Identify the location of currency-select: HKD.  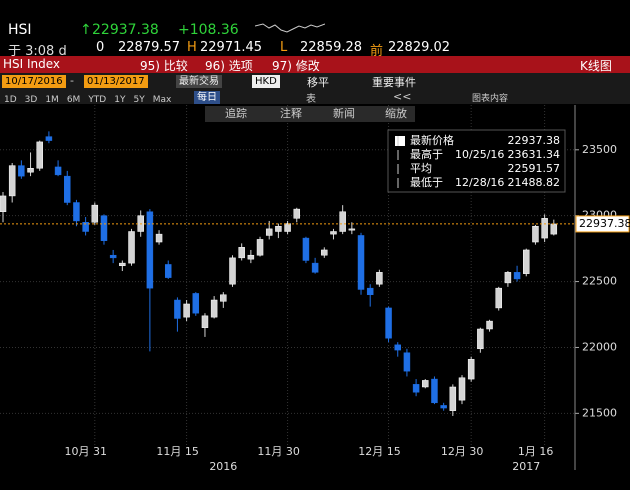
(266, 81).